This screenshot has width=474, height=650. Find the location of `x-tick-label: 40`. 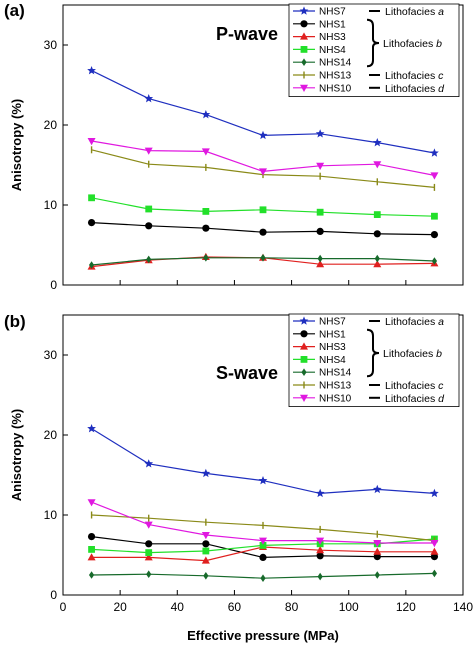

x-tick-label: 40 is located at coordinates (178, 607).